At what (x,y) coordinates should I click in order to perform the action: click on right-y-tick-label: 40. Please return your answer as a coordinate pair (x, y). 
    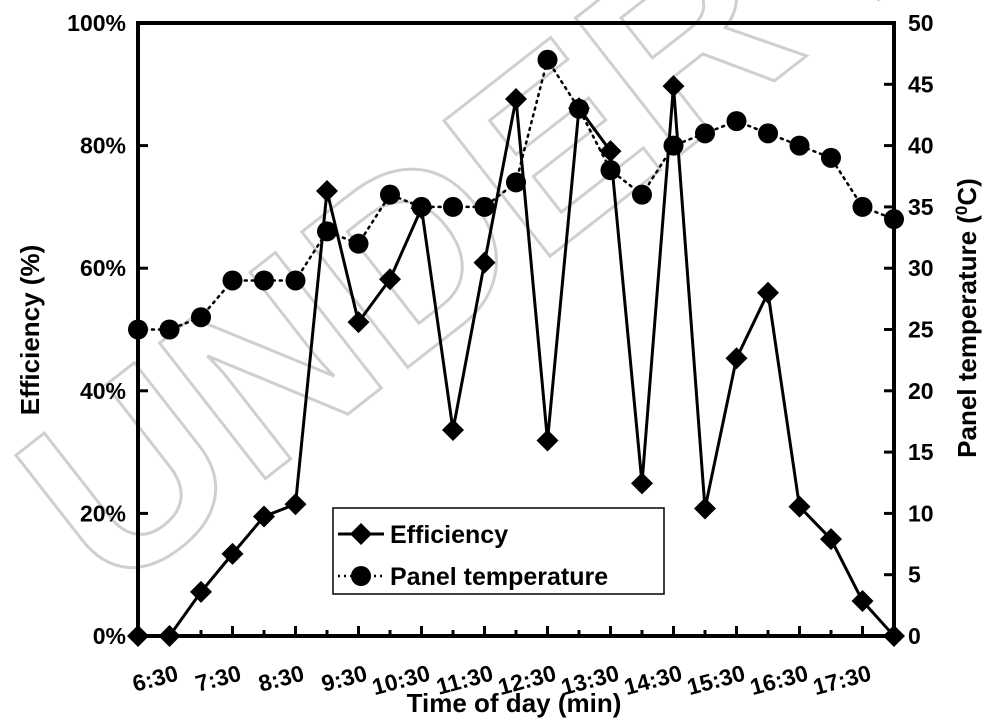
    Looking at the image, I should click on (921, 146).